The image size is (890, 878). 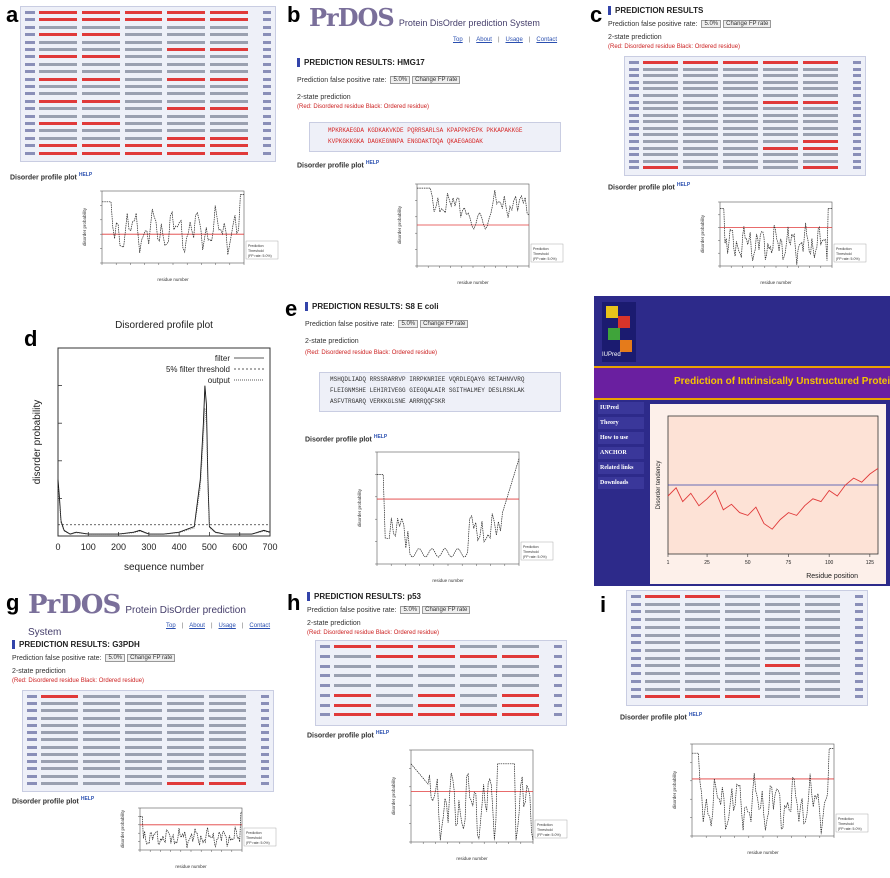 What do you see at coordinates (621, 453) in the screenshot?
I see `menu-item: ANCHOR` at bounding box center [621, 453].